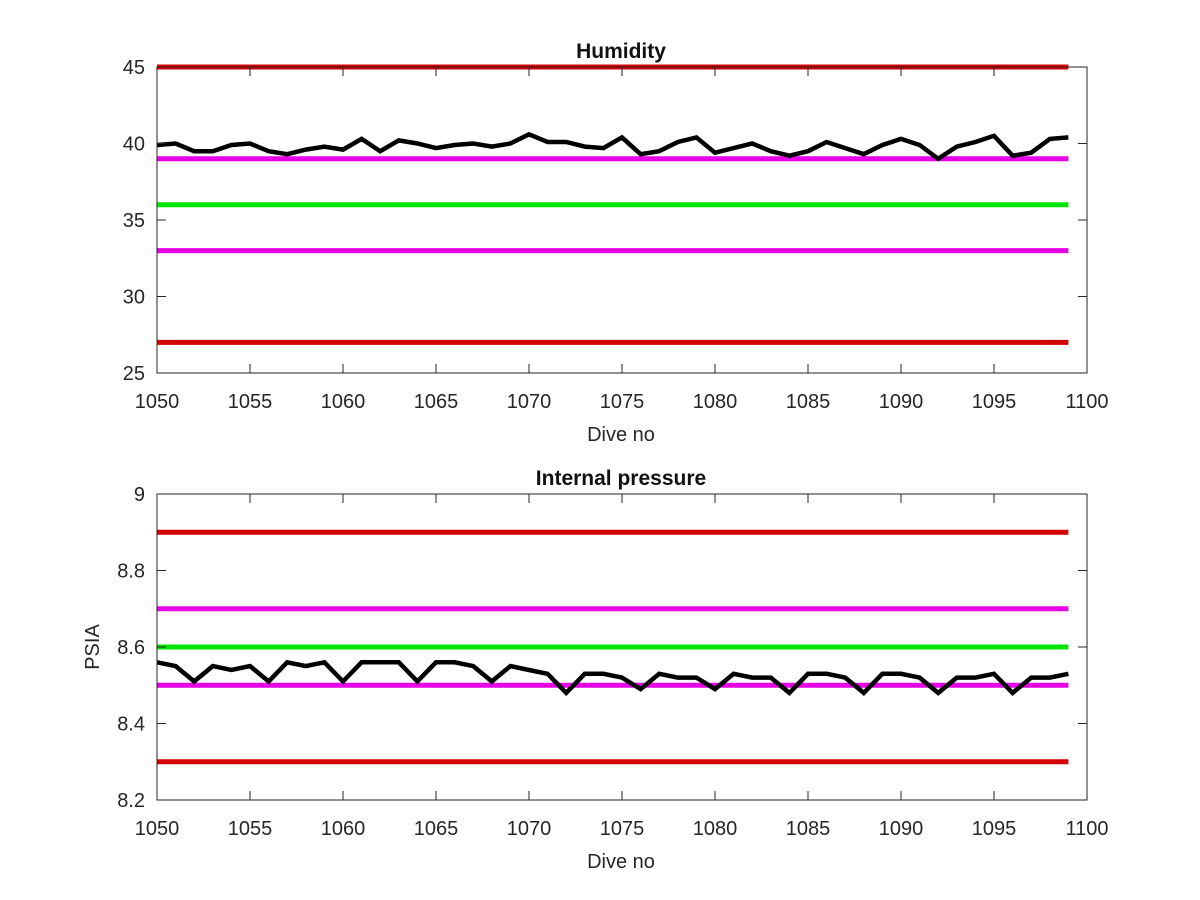 This screenshot has height=900, width=1200. What do you see at coordinates (994, 402) in the screenshot?
I see `humidity-xtick-label-9: 1095` at bounding box center [994, 402].